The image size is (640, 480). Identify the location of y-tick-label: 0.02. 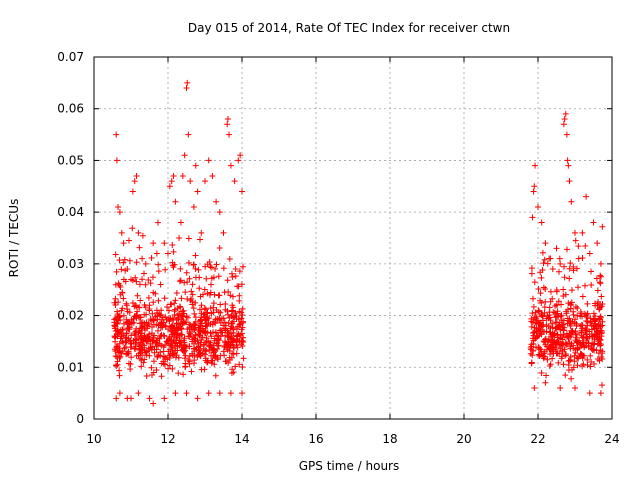
(70, 316).